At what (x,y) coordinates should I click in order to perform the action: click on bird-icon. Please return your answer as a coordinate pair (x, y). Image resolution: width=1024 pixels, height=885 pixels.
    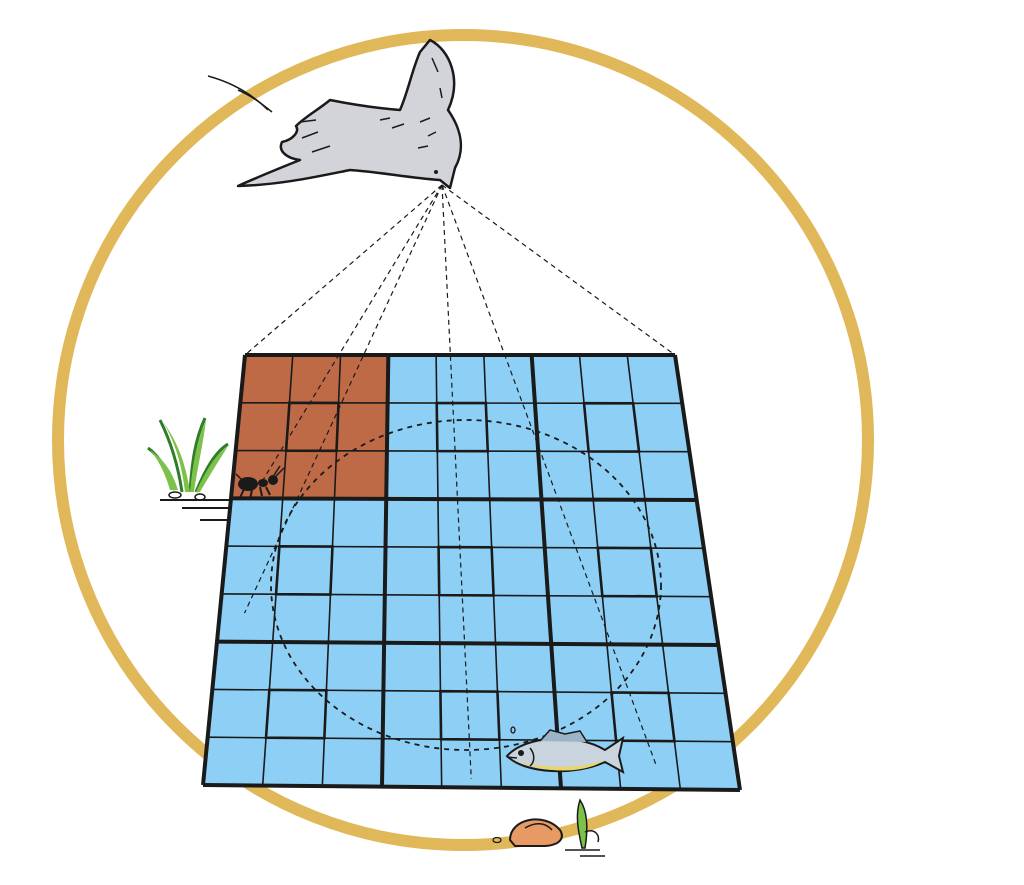
    Looking at the image, I should click on (335, 114).